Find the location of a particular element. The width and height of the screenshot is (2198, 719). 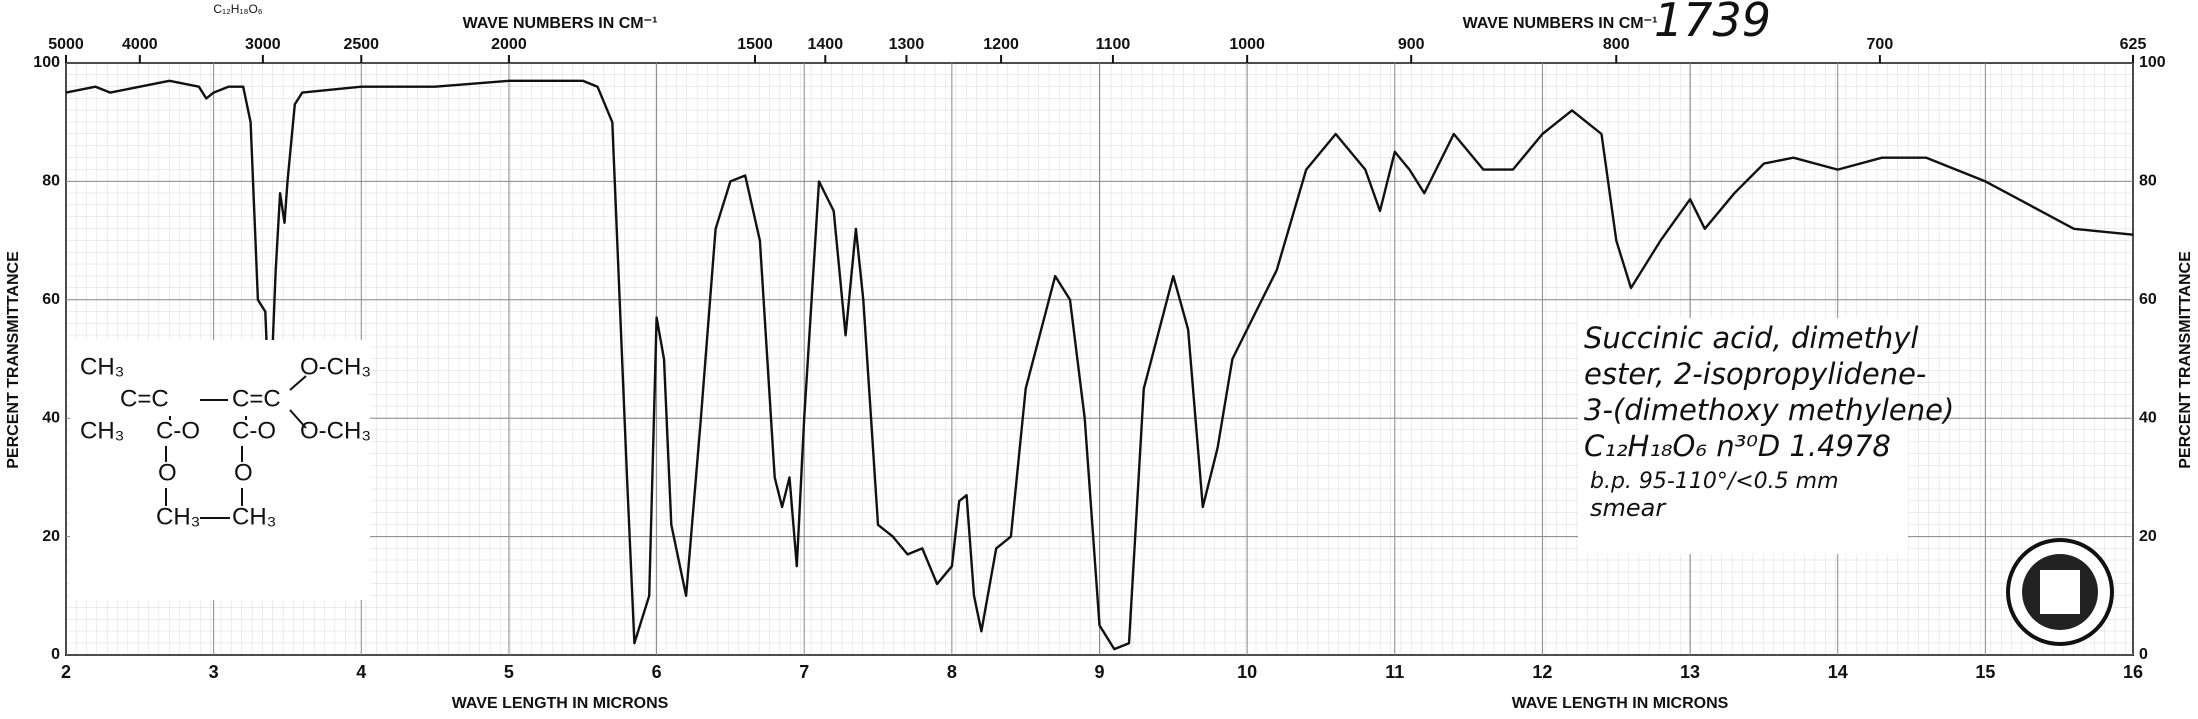

top-tick-label: 1400 is located at coordinates (826, 44).